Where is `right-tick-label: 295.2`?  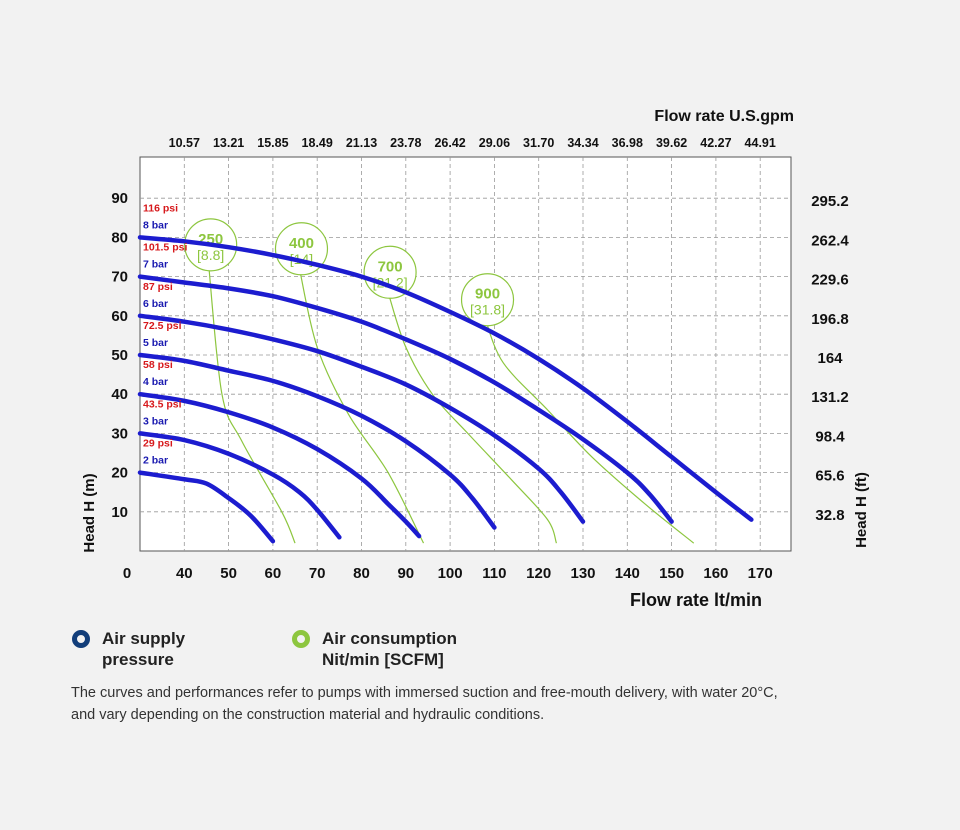
right-tick-label: 295.2 is located at coordinates (830, 201).